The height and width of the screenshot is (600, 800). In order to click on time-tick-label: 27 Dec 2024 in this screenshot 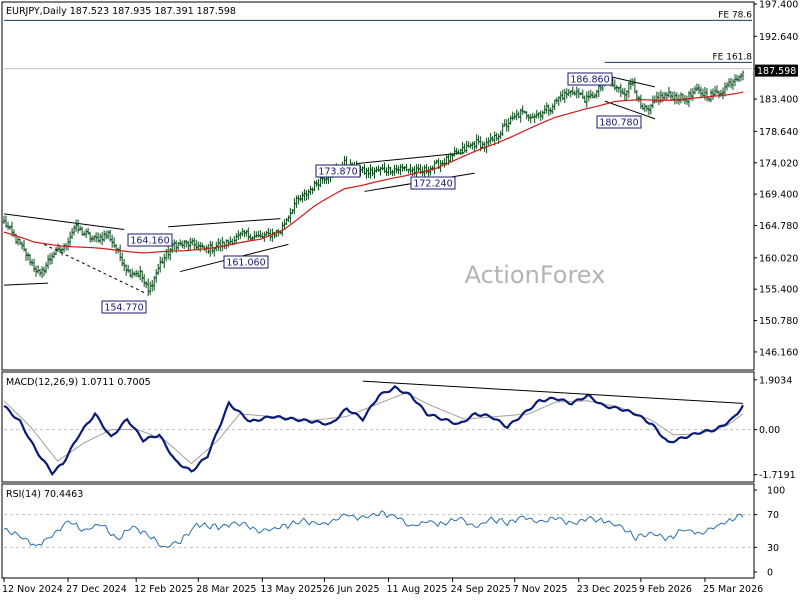, I will do `click(96, 589)`.